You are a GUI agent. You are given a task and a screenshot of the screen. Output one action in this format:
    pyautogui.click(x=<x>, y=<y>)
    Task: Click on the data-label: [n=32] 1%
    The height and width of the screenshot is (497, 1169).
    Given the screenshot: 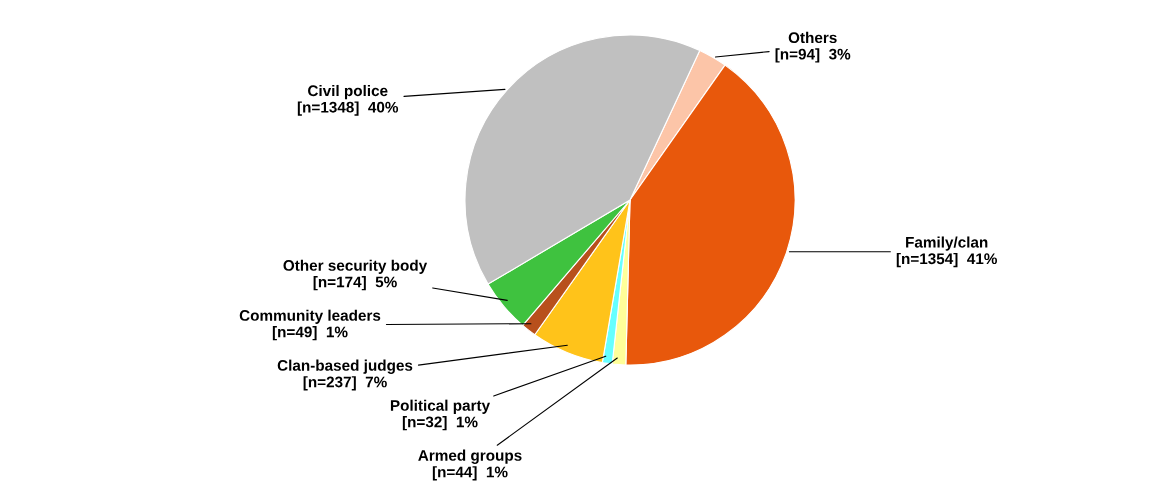 What is the action you would take?
    pyautogui.click(x=440, y=423)
    